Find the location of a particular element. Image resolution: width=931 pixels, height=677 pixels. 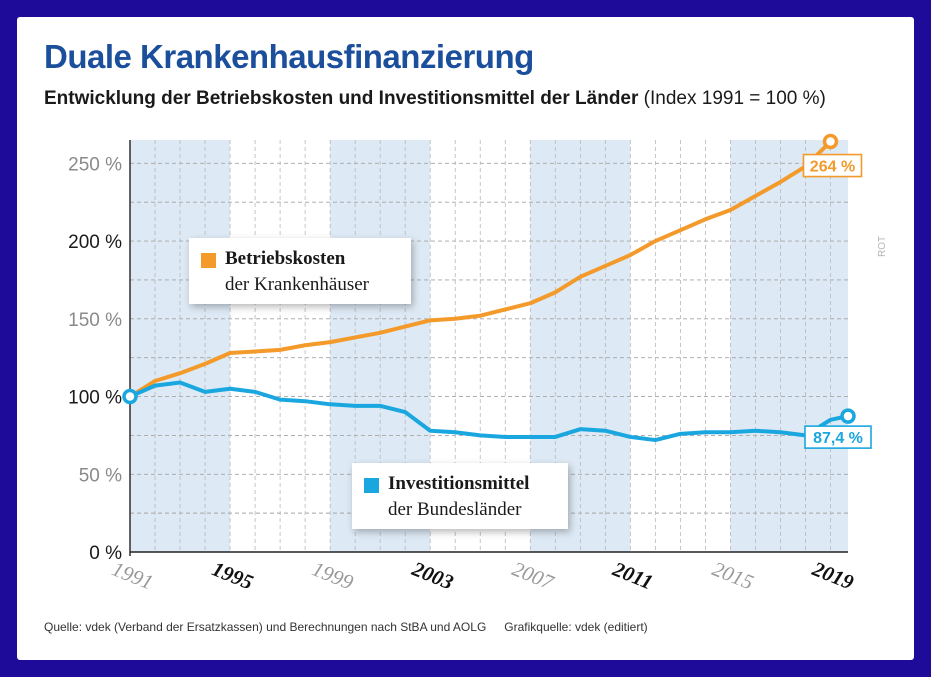

y-tick-label: 50 % is located at coordinates (100, 475).